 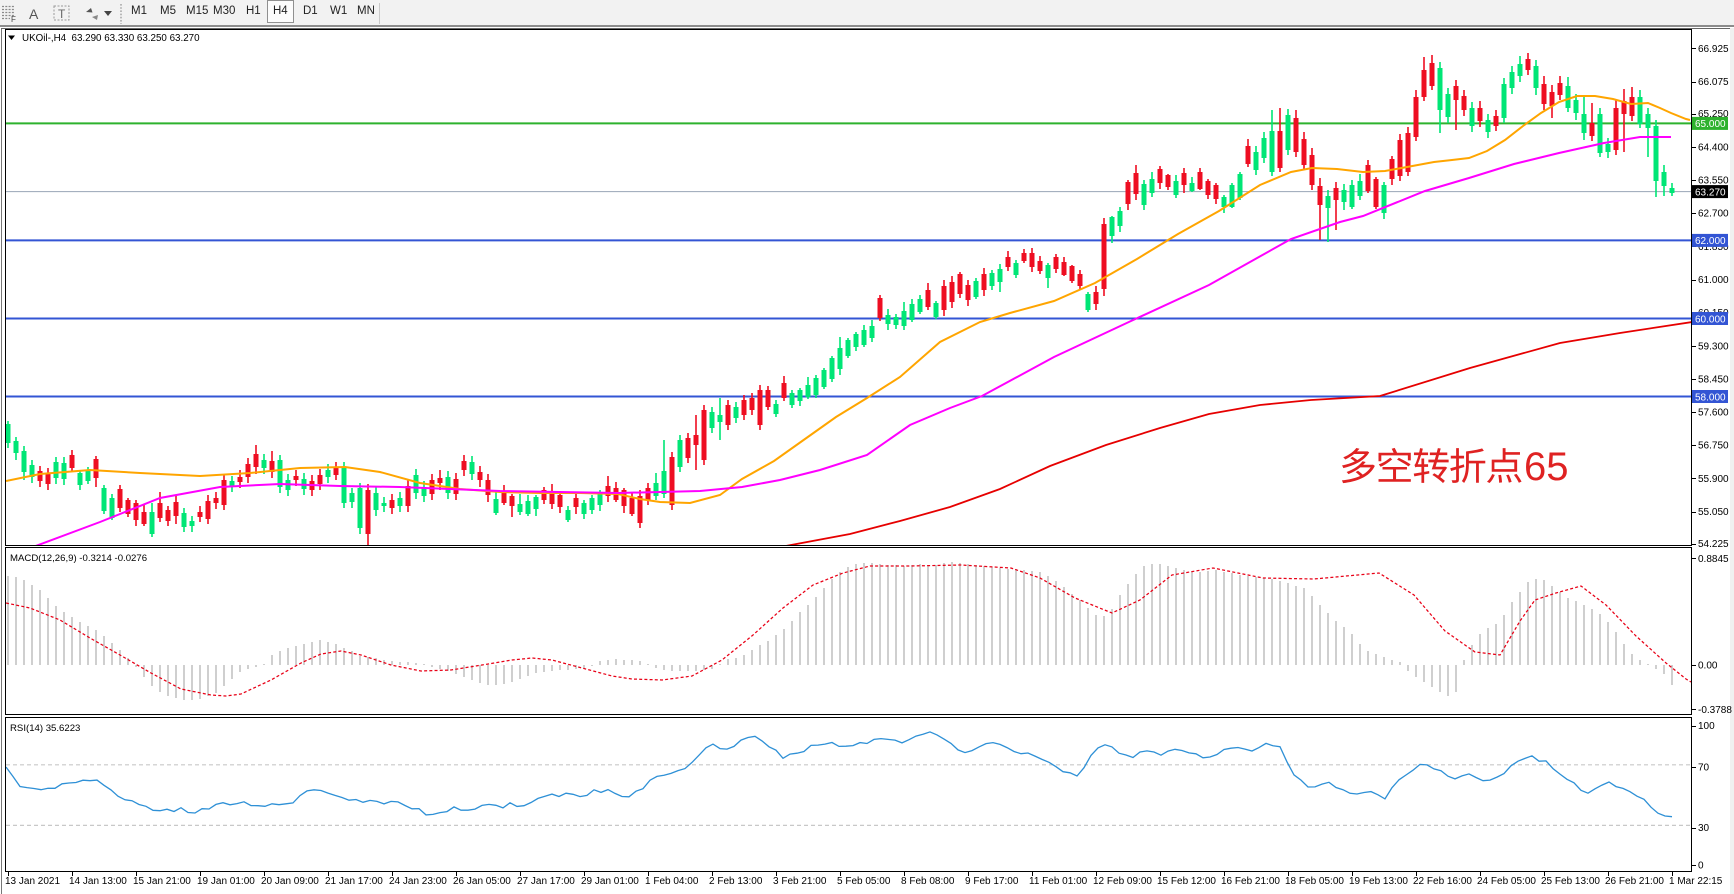 I want to click on svg-text: 3 Feb 21:00, so click(x=800, y=881).